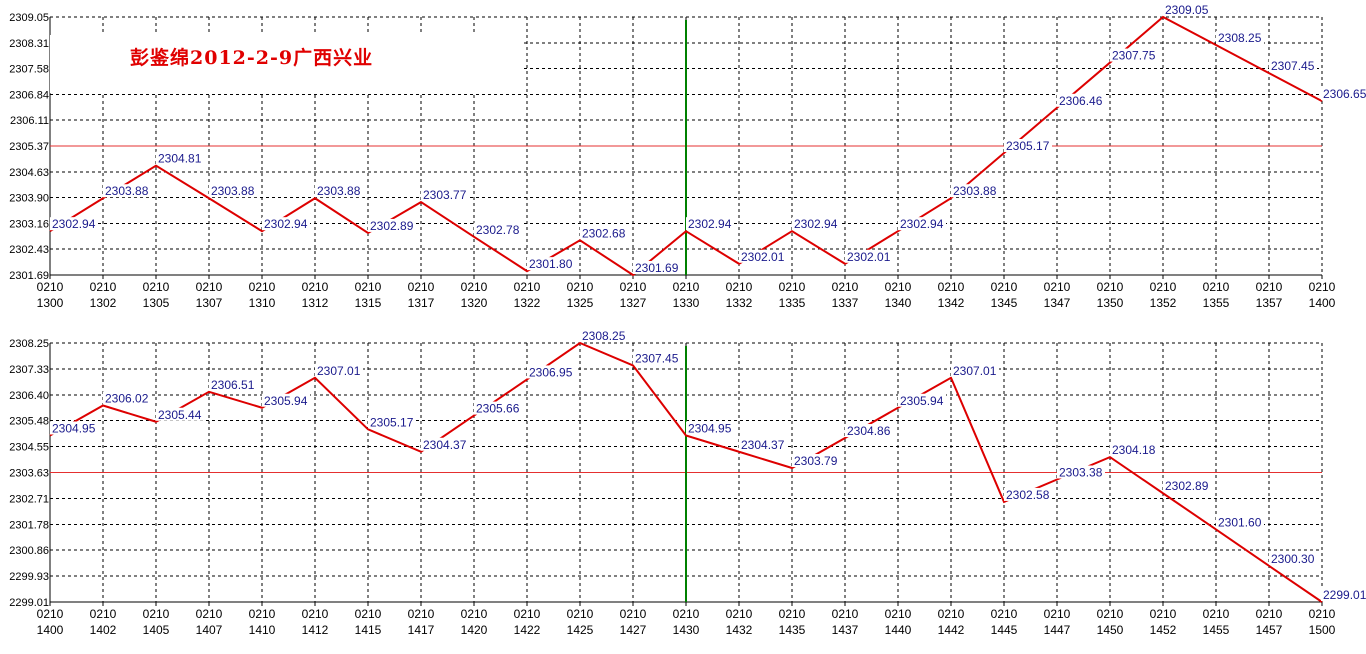 This screenshot has width=1366, height=654. Describe the element at coordinates (1110, 622) in the screenshot. I see `x-tick-label: 0210 1450` at that location.